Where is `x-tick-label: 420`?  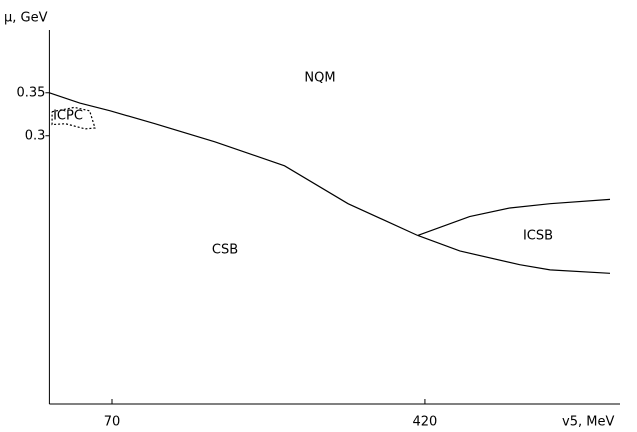 x-tick-label: 420 is located at coordinates (425, 422).